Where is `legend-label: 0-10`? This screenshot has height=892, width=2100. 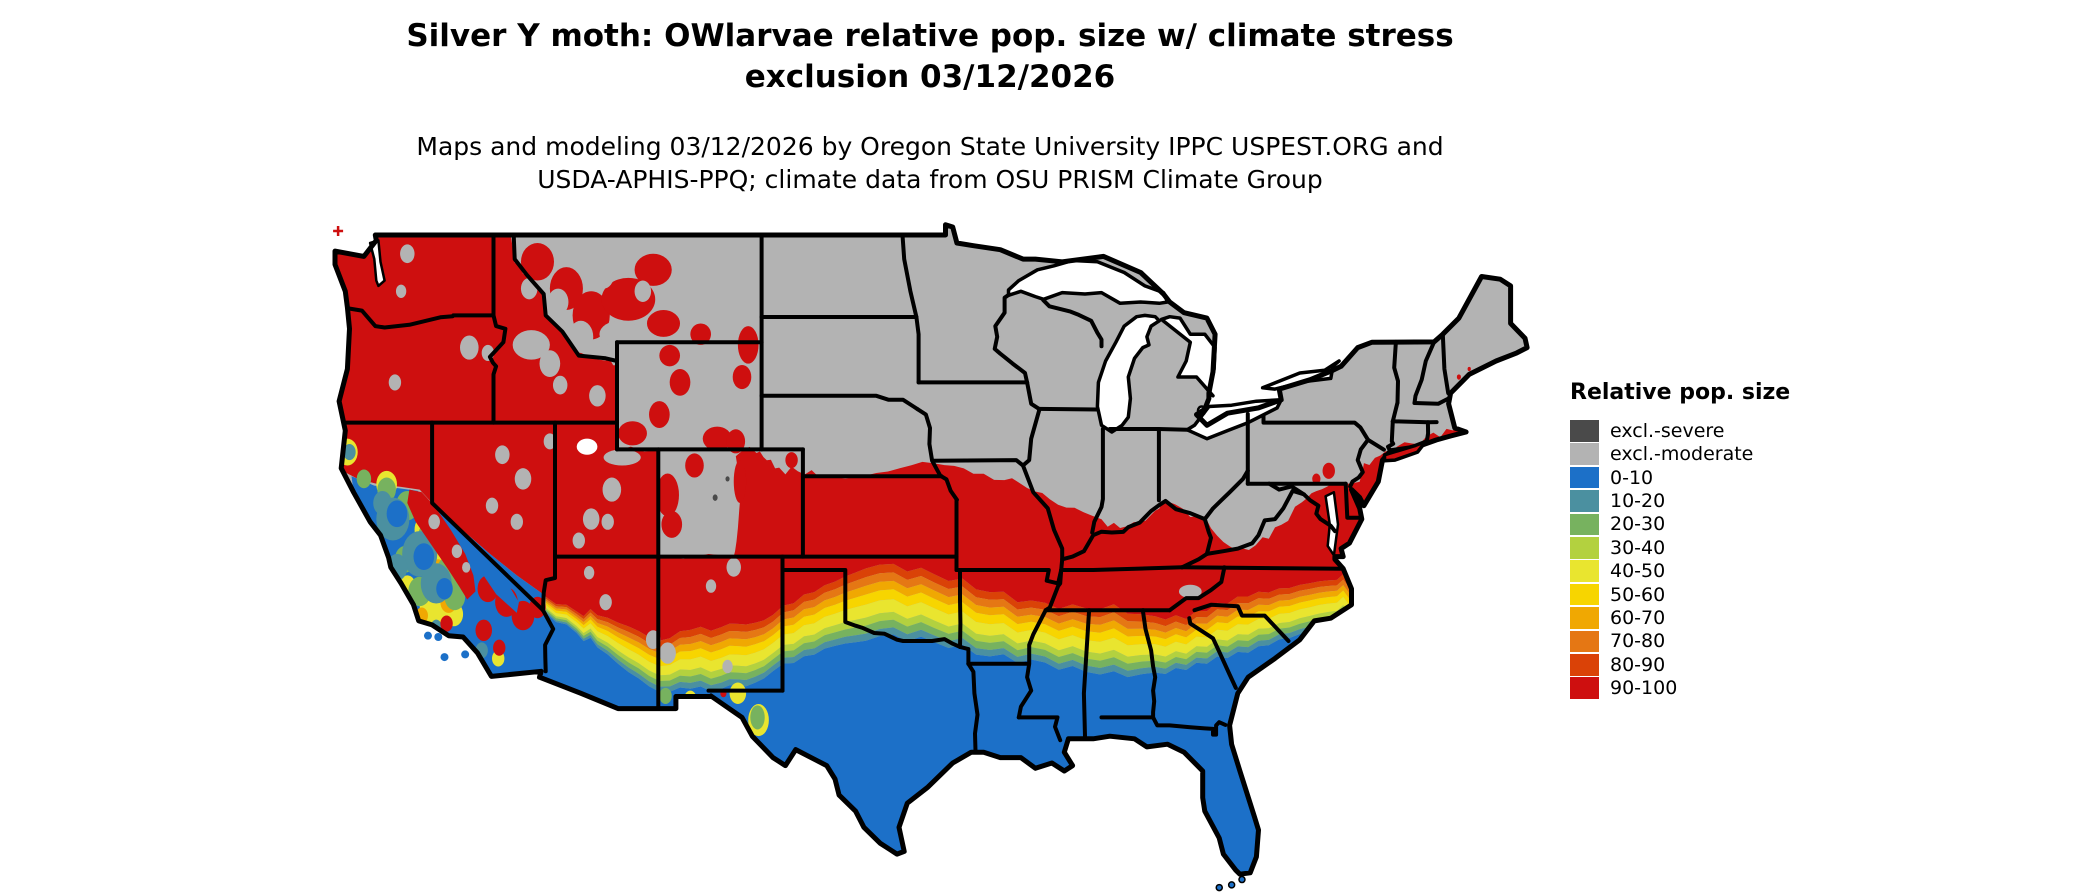
legend-label: 0-10 is located at coordinates (1632, 477).